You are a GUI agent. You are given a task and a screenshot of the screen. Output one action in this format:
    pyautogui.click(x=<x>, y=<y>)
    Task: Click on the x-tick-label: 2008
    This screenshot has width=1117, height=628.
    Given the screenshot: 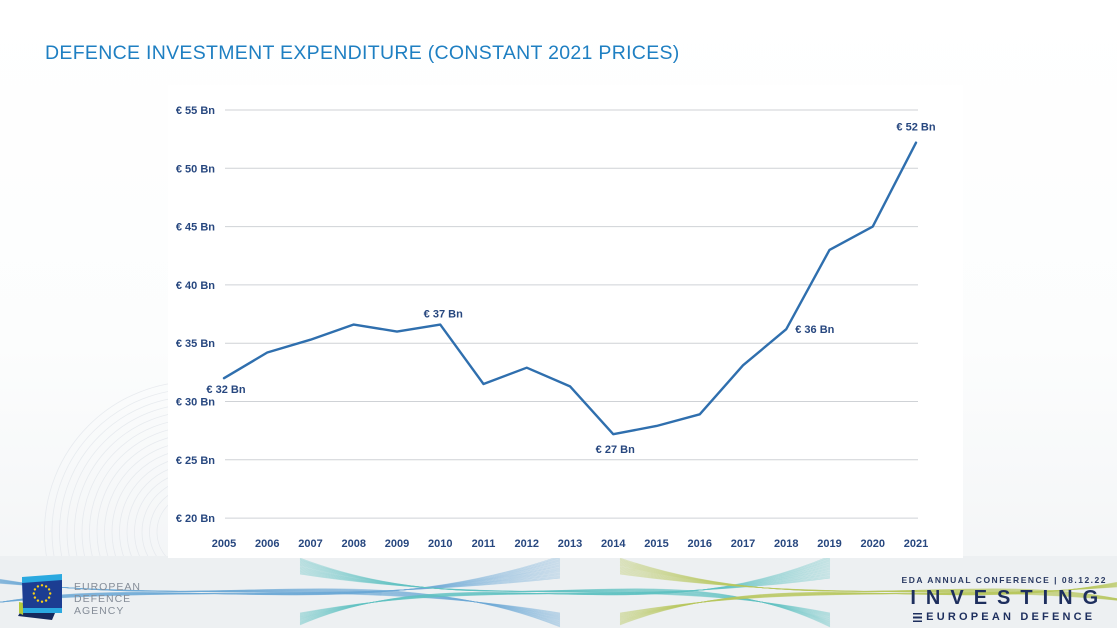 What is the action you would take?
    pyautogui.click(x=354, y=544)
    